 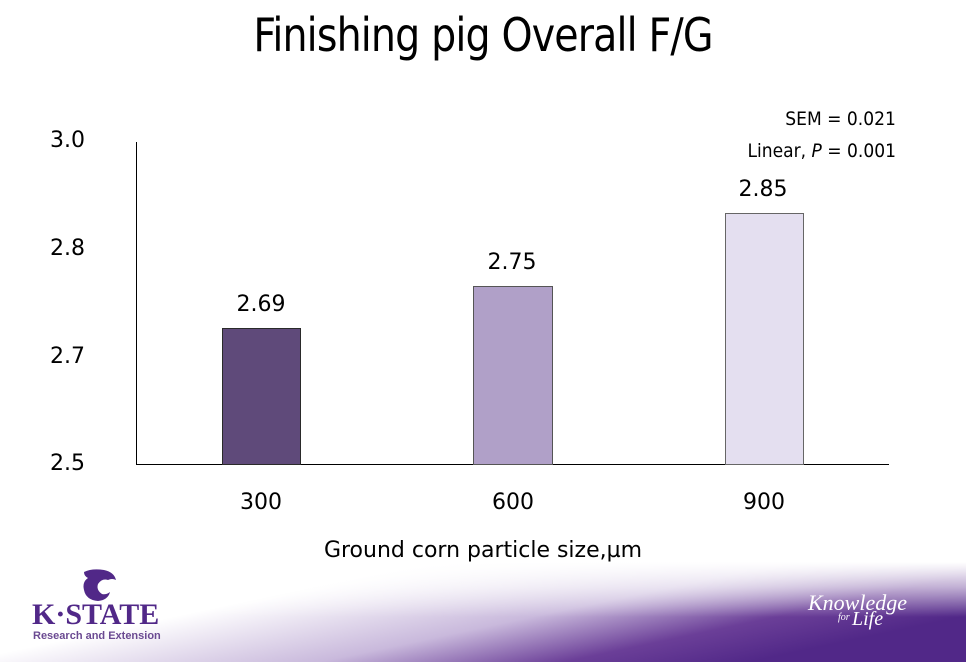 What do you see at coordinates (67, 248) in the screenshot?
I see `y-tick-label: 2.8` at bounding box center [67, 248].